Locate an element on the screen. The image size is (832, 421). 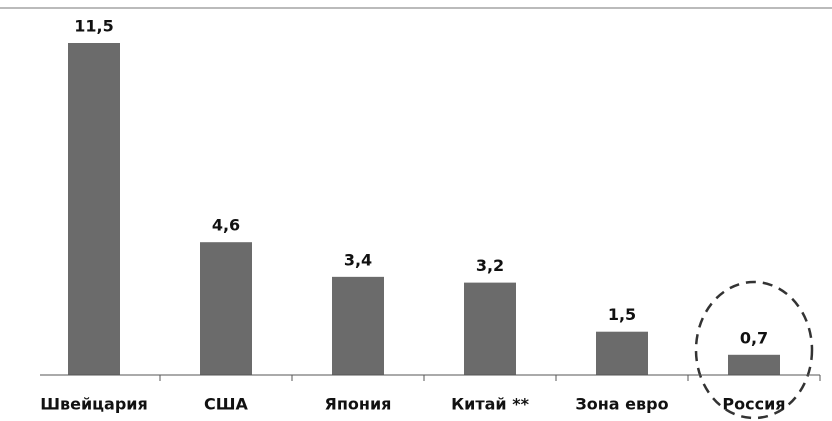
value-label: 3,4 is located at coordinates (358, 259).